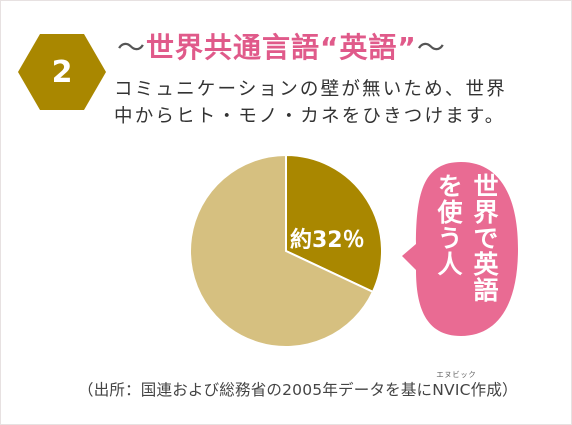 The height and width of the screenshot is (425, 572). What do you see at coordinates (494, 390) in the screenshot?
I see `source-suffix: 作成）` at bounding box center [494, 390].